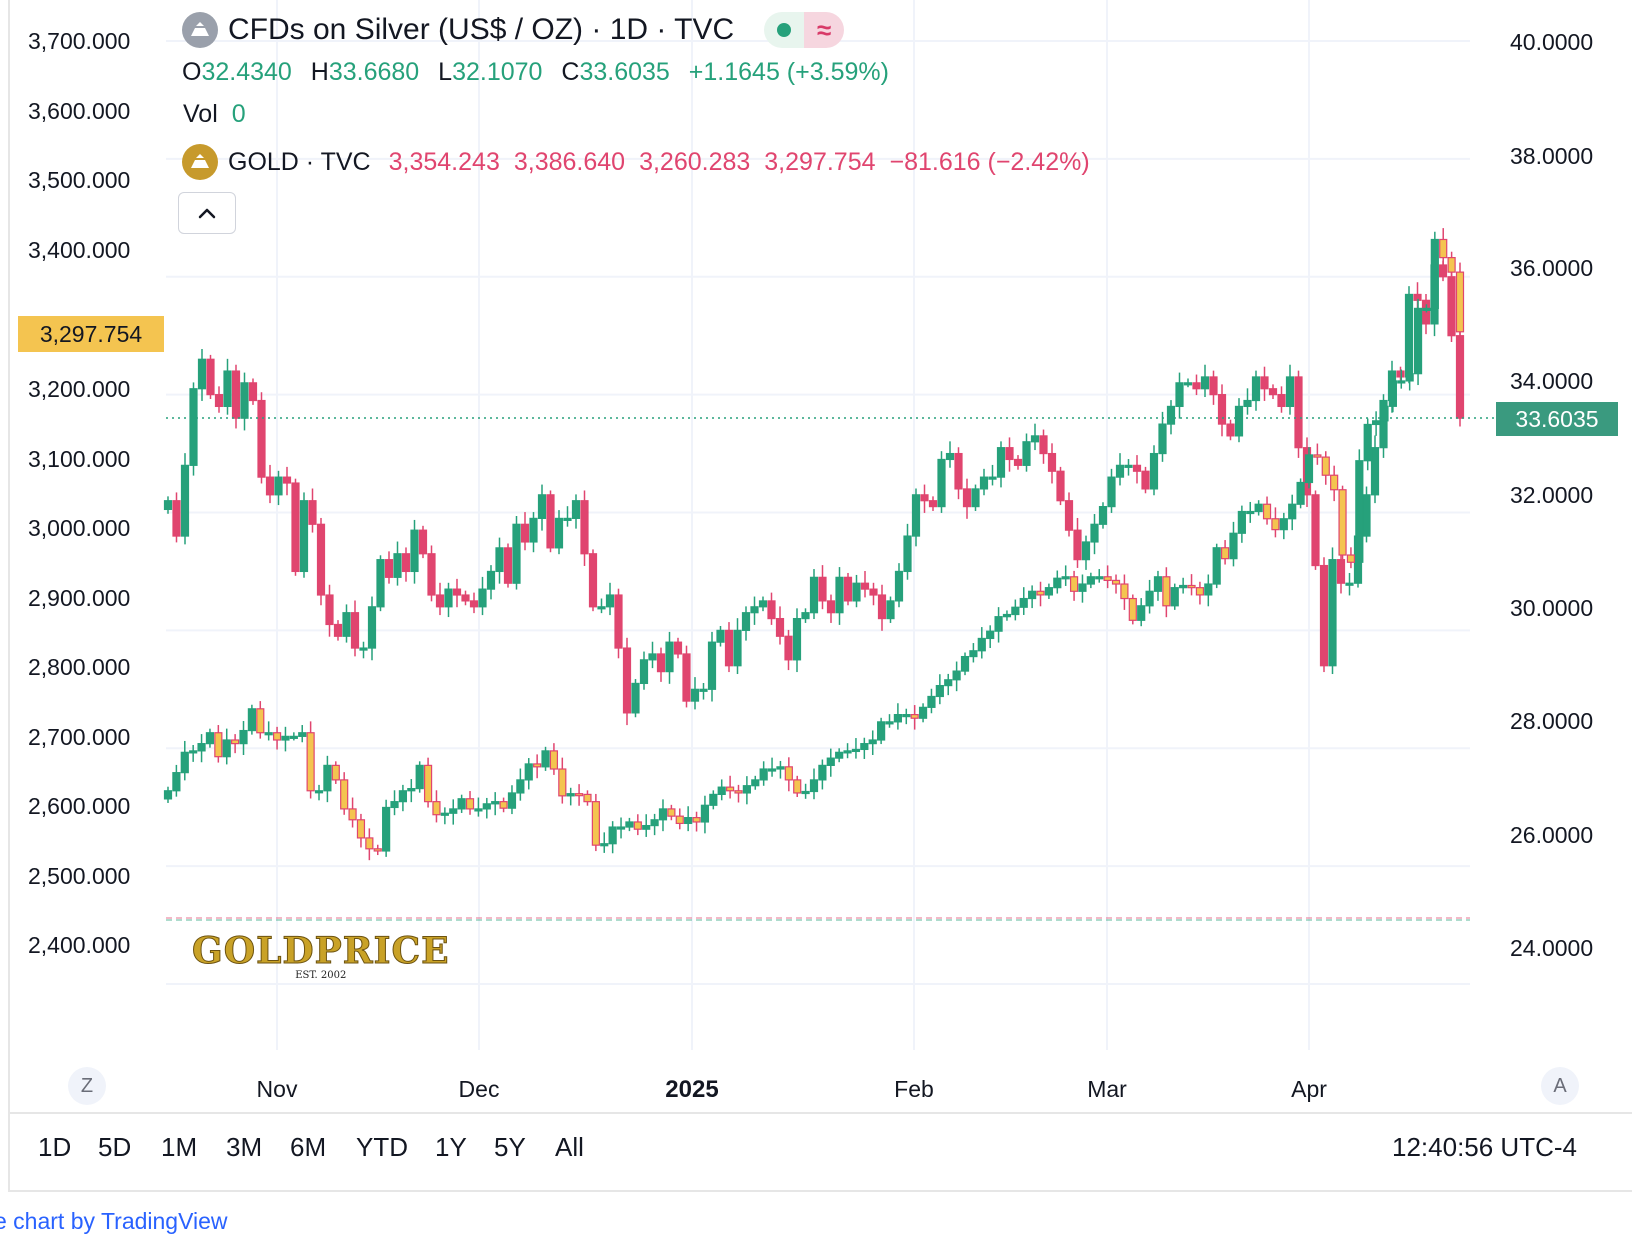 The width and height of the screenshot is (1632, 1254). Describe the element at coordinates (79, 180) in the screenshot. I see `left-axis-label: 3,500.000` at that location.